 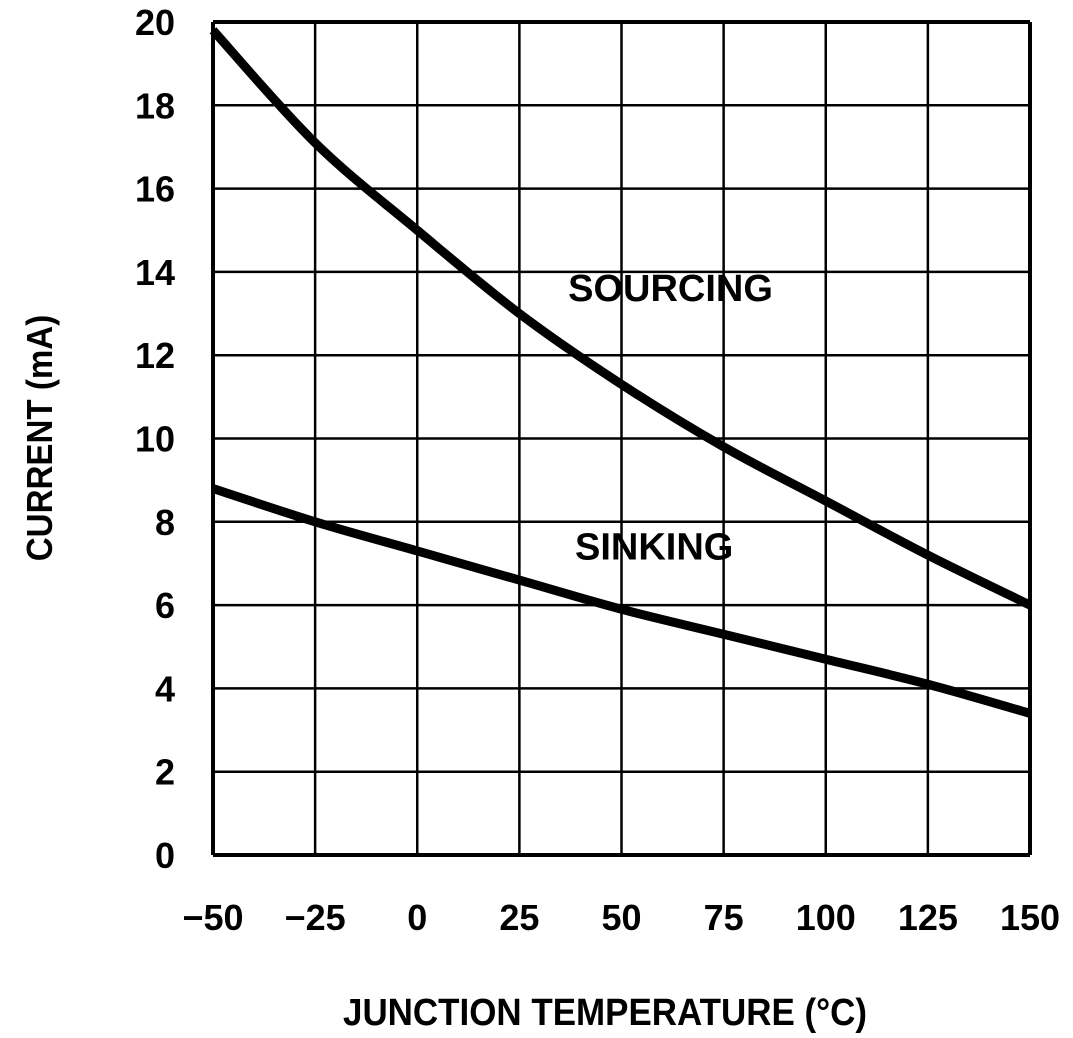 What do you see at coordinates (155, 22) in the screenshot?
I see `y-tick-label: 20` at bounding box center [155, 22].